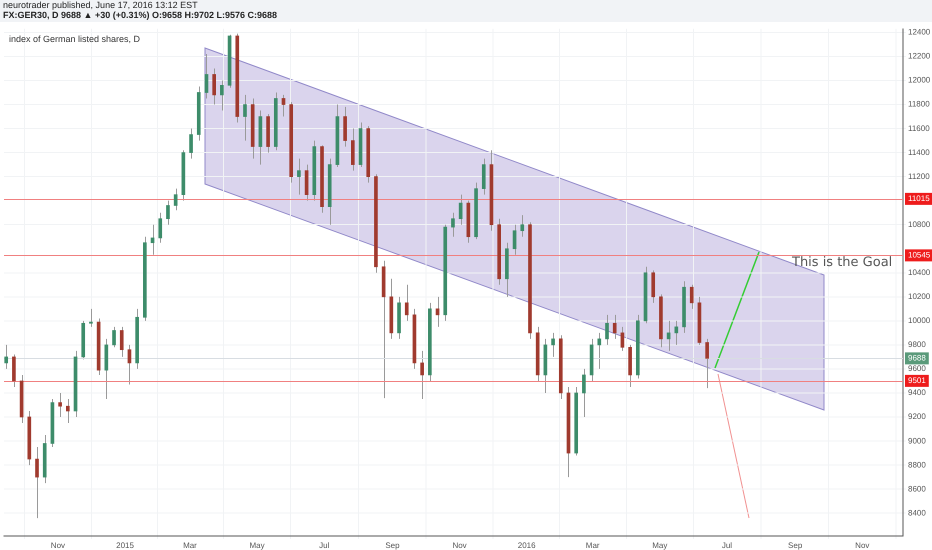  I want to click on ref-line-label: 10545, so click(919, 255).